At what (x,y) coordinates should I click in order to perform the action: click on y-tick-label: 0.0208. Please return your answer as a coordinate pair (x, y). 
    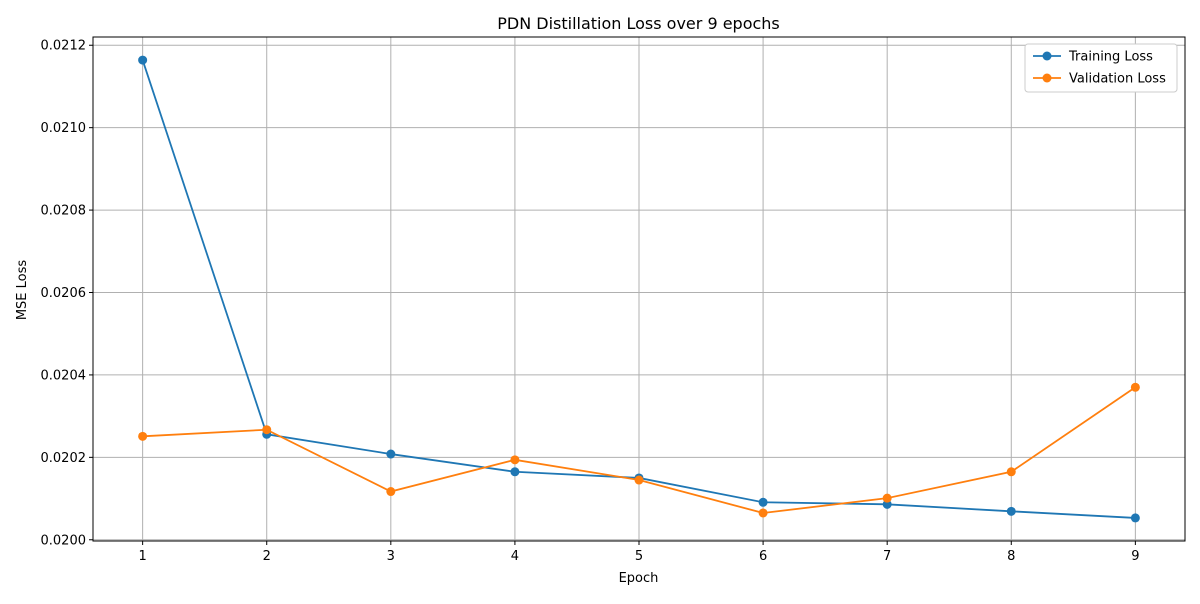
    Looking at the image, I should click on (64, 211).